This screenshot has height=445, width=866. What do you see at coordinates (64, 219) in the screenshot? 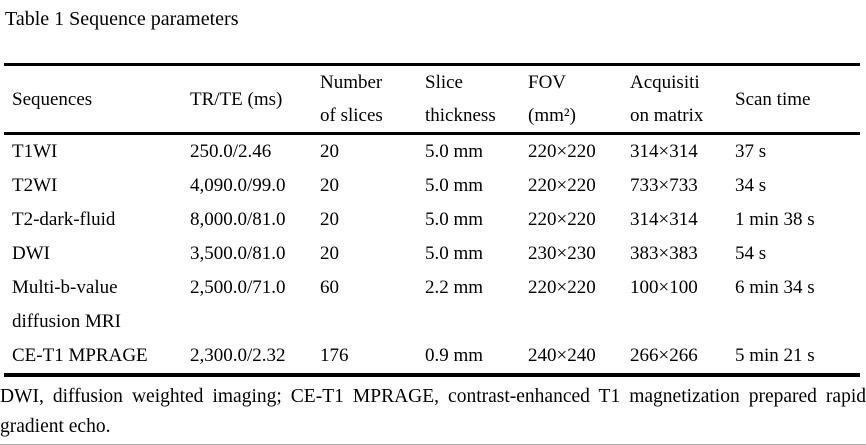
I see `table-cell: T2-dark-fluid` at bounding box center [64, 219].